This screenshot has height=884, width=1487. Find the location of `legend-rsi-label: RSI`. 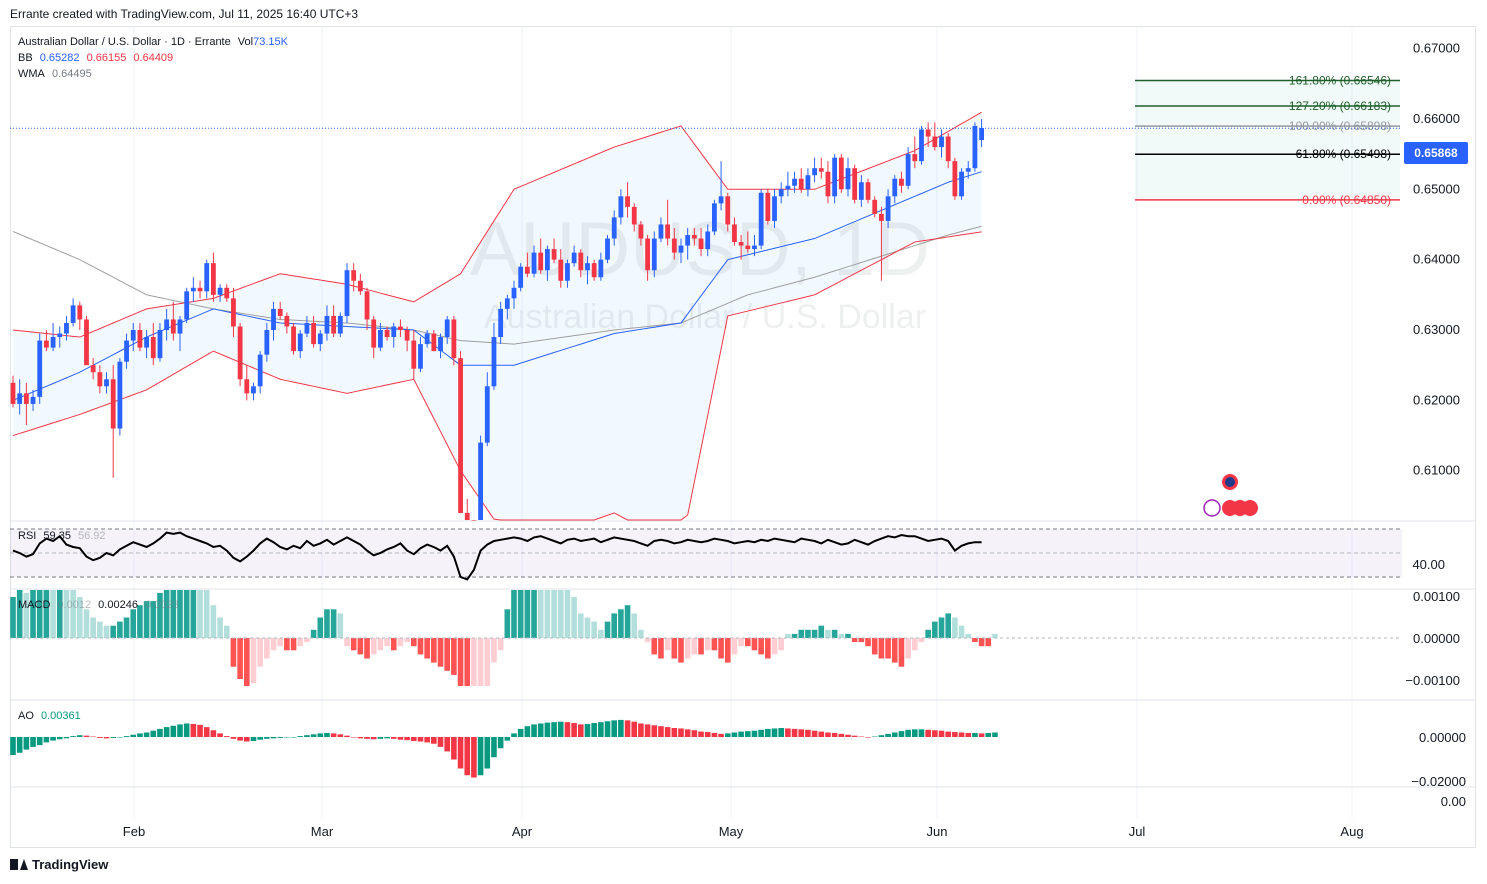

legend-rsi-label: RSI is located at coordinates (27, 536).